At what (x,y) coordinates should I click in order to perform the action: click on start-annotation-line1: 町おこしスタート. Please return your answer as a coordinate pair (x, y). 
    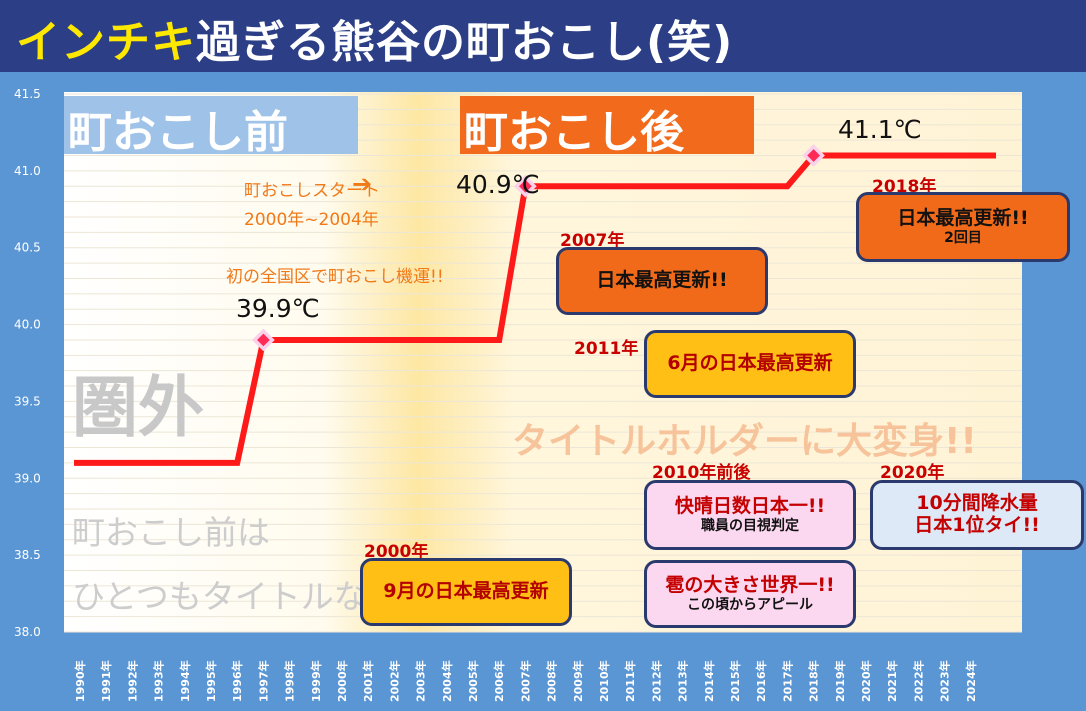
    Looking at the image, I should click on (312, 191).